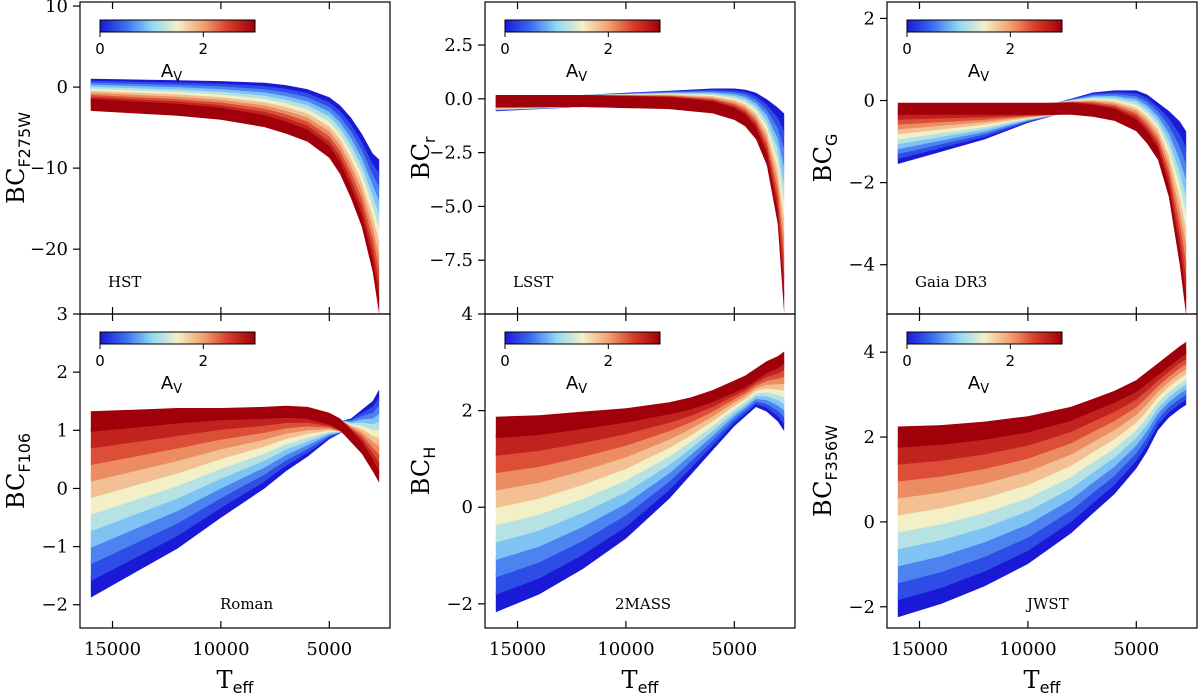 The width and height of the screenshot is (1200, 695). What do you see at coordinates (451, 206) in the screenshot?
I see `y-tick-label: −5.0` at bounding box center [451, 206].